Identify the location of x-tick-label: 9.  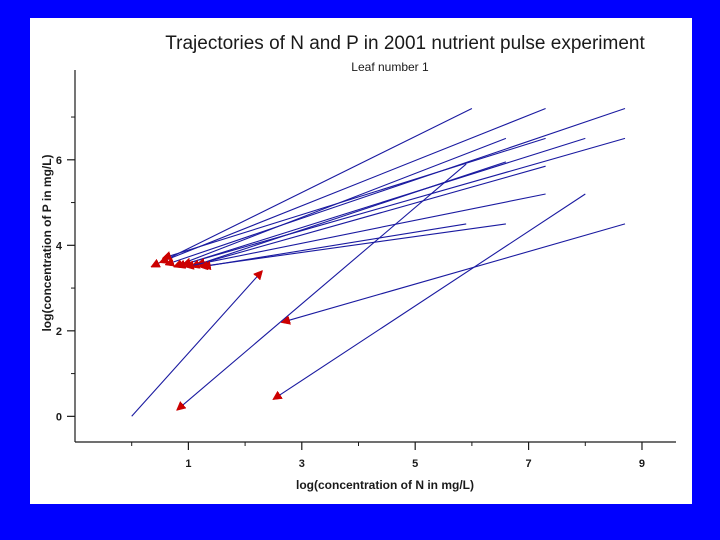
(642, 464).